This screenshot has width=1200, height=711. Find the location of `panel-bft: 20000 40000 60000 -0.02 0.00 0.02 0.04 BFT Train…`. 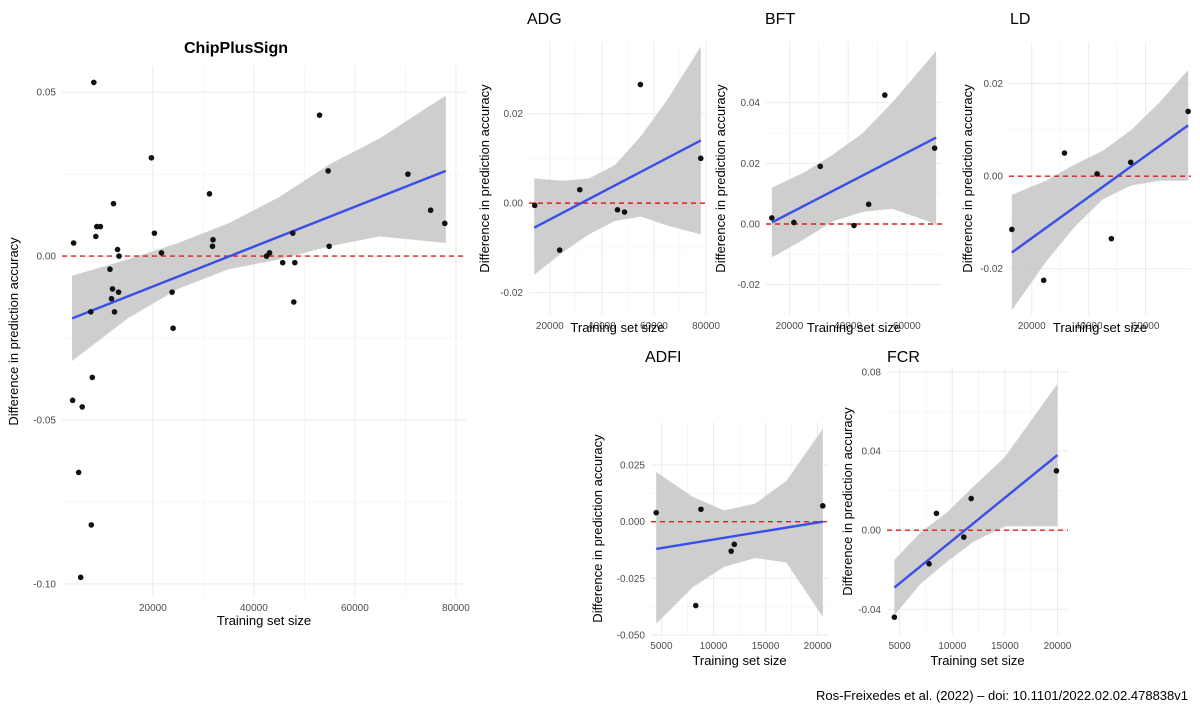

panel-bft: 20000 40000 60000 -0.02 0.00 0.02 0.04 BFT Train… is located at coordinates (827, 173).